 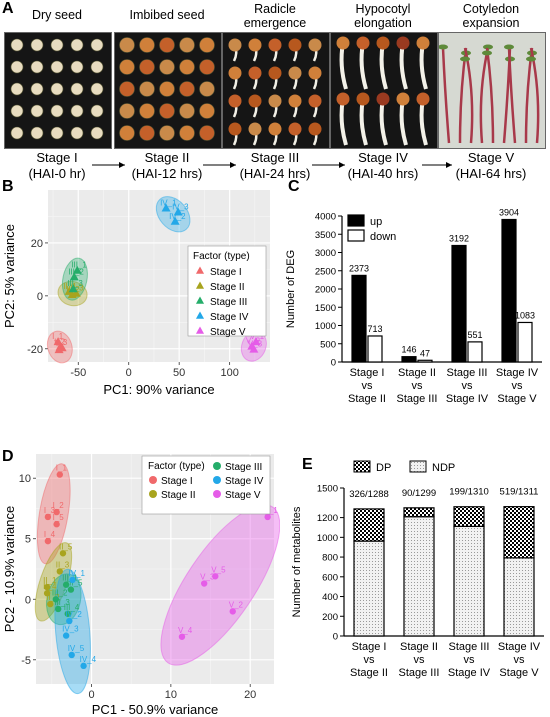 What do you see at coordinates (330, 617) in the screenshot?
I see `y-tick-label: 200` at bounding box center [330, 617].